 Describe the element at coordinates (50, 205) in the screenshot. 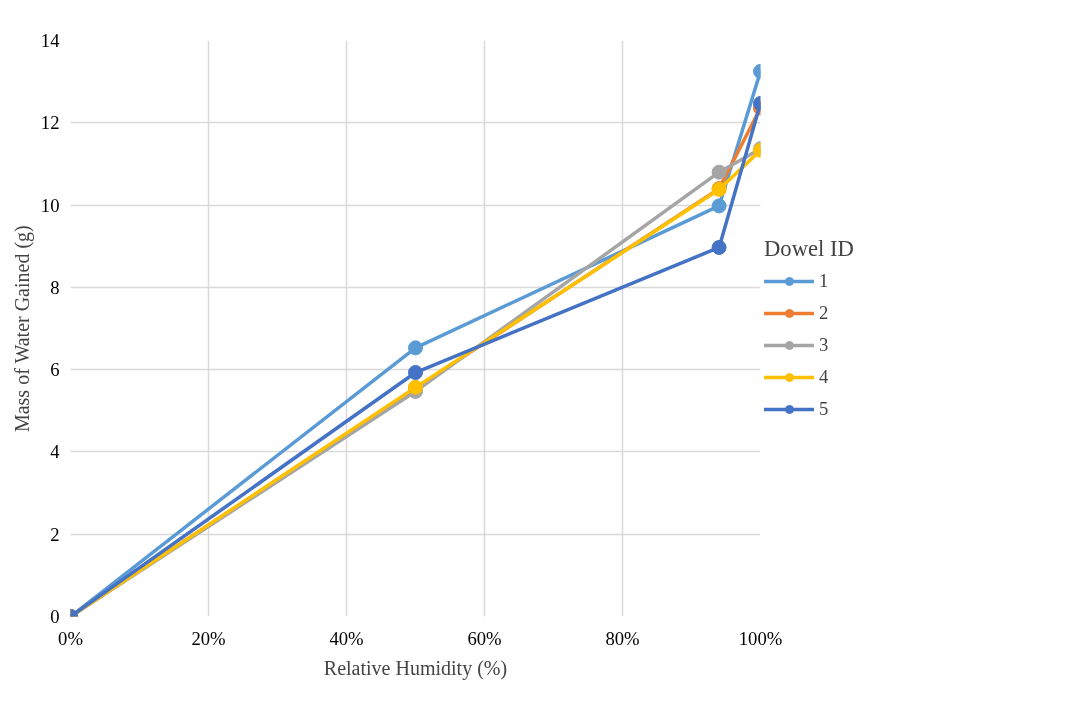

I see `y-tick-label: 10` at that location.